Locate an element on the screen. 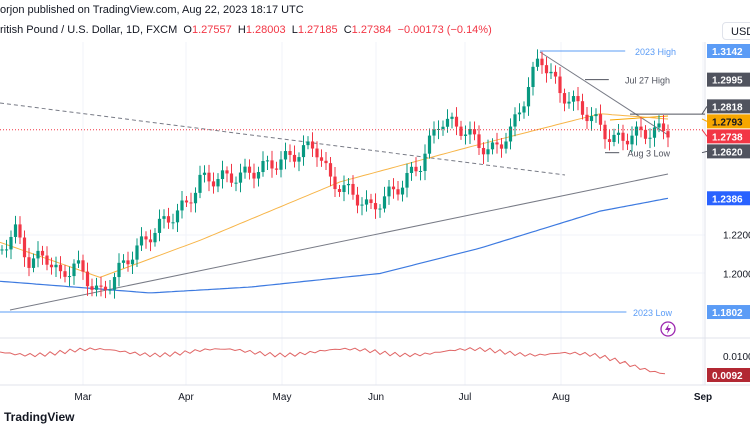  high-label: H is located at coordinates (241, 30).